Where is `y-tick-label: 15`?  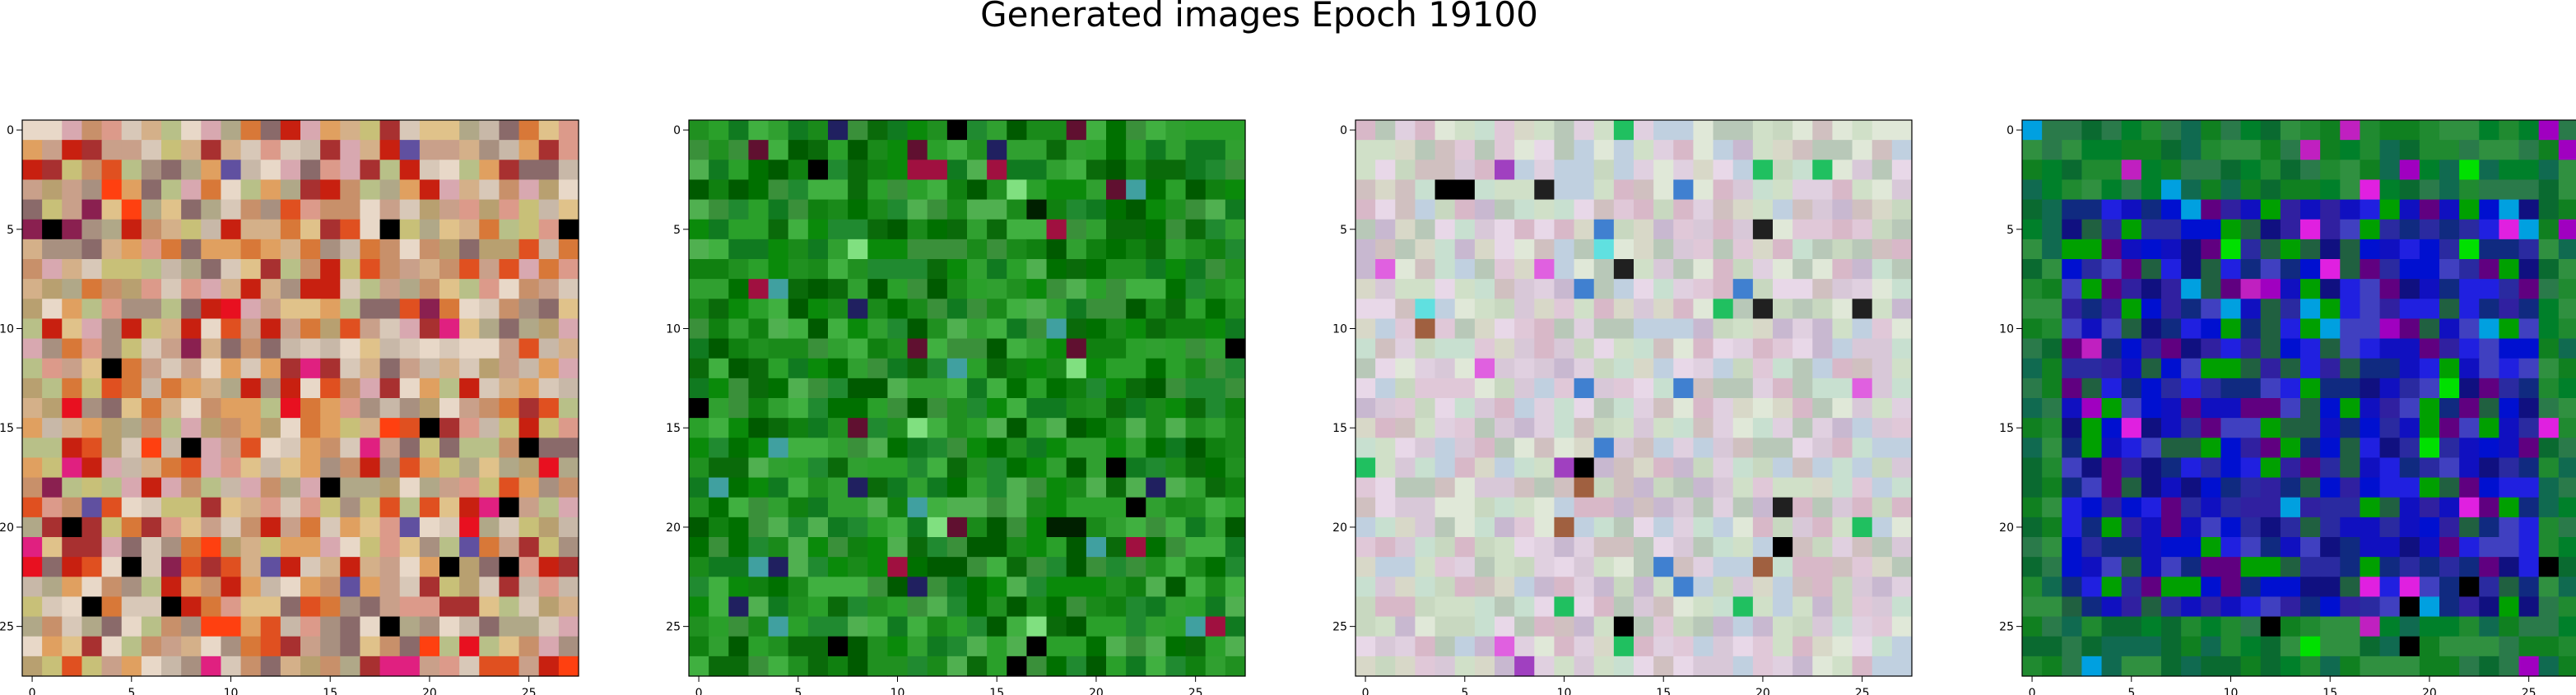
y-tick-label: 15 is located at coordinates (7, 428).